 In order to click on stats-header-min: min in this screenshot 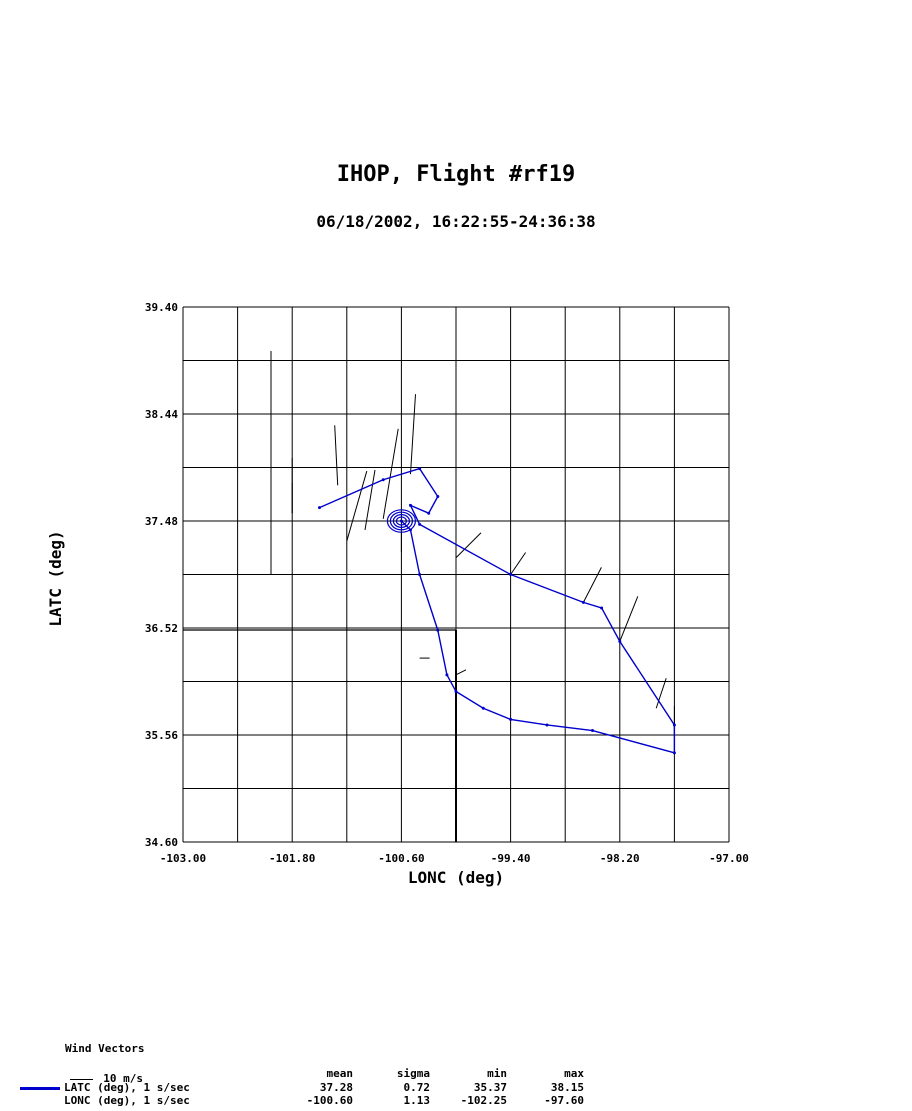, I will do `click(497, 1073)`.